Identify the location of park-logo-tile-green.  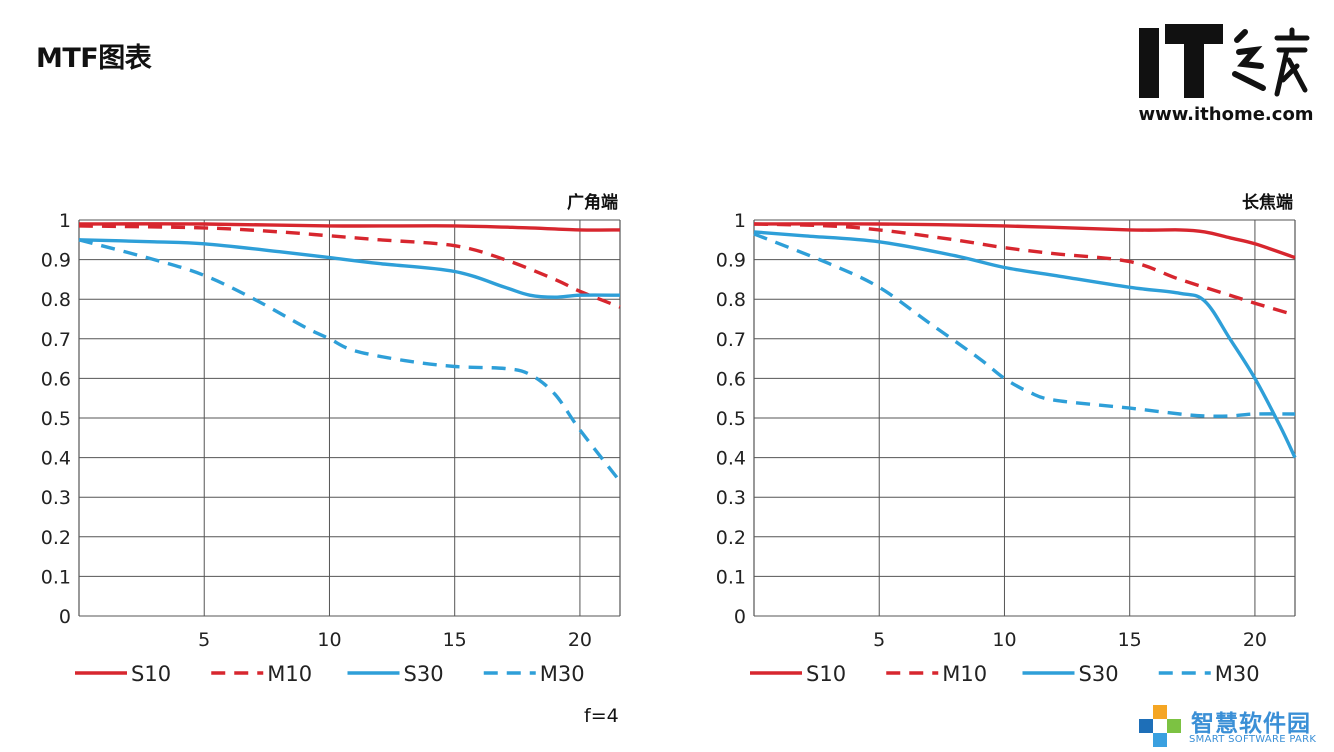
(1174, 726).